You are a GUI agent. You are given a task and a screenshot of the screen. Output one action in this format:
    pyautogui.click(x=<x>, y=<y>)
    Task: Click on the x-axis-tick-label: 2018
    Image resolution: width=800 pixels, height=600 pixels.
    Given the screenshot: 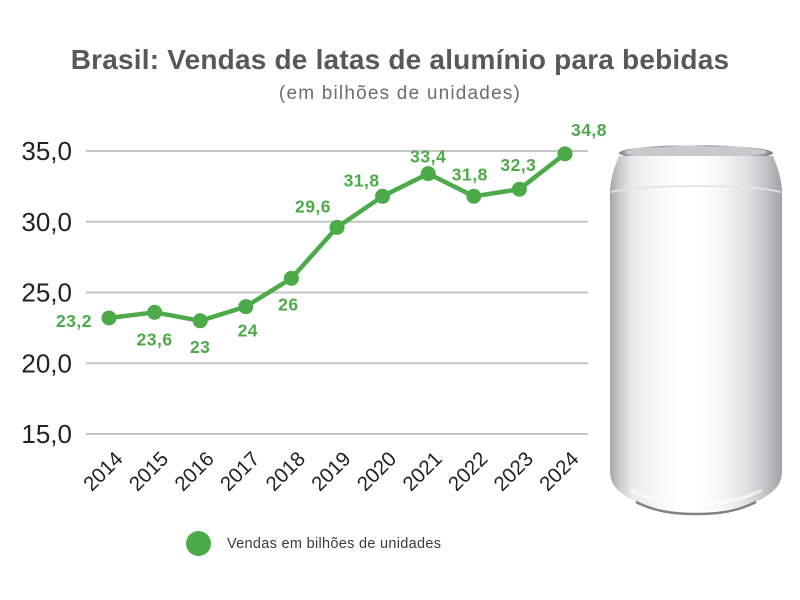 What is the action you would take?
    pyautogui.click(x=285, y=471)
    